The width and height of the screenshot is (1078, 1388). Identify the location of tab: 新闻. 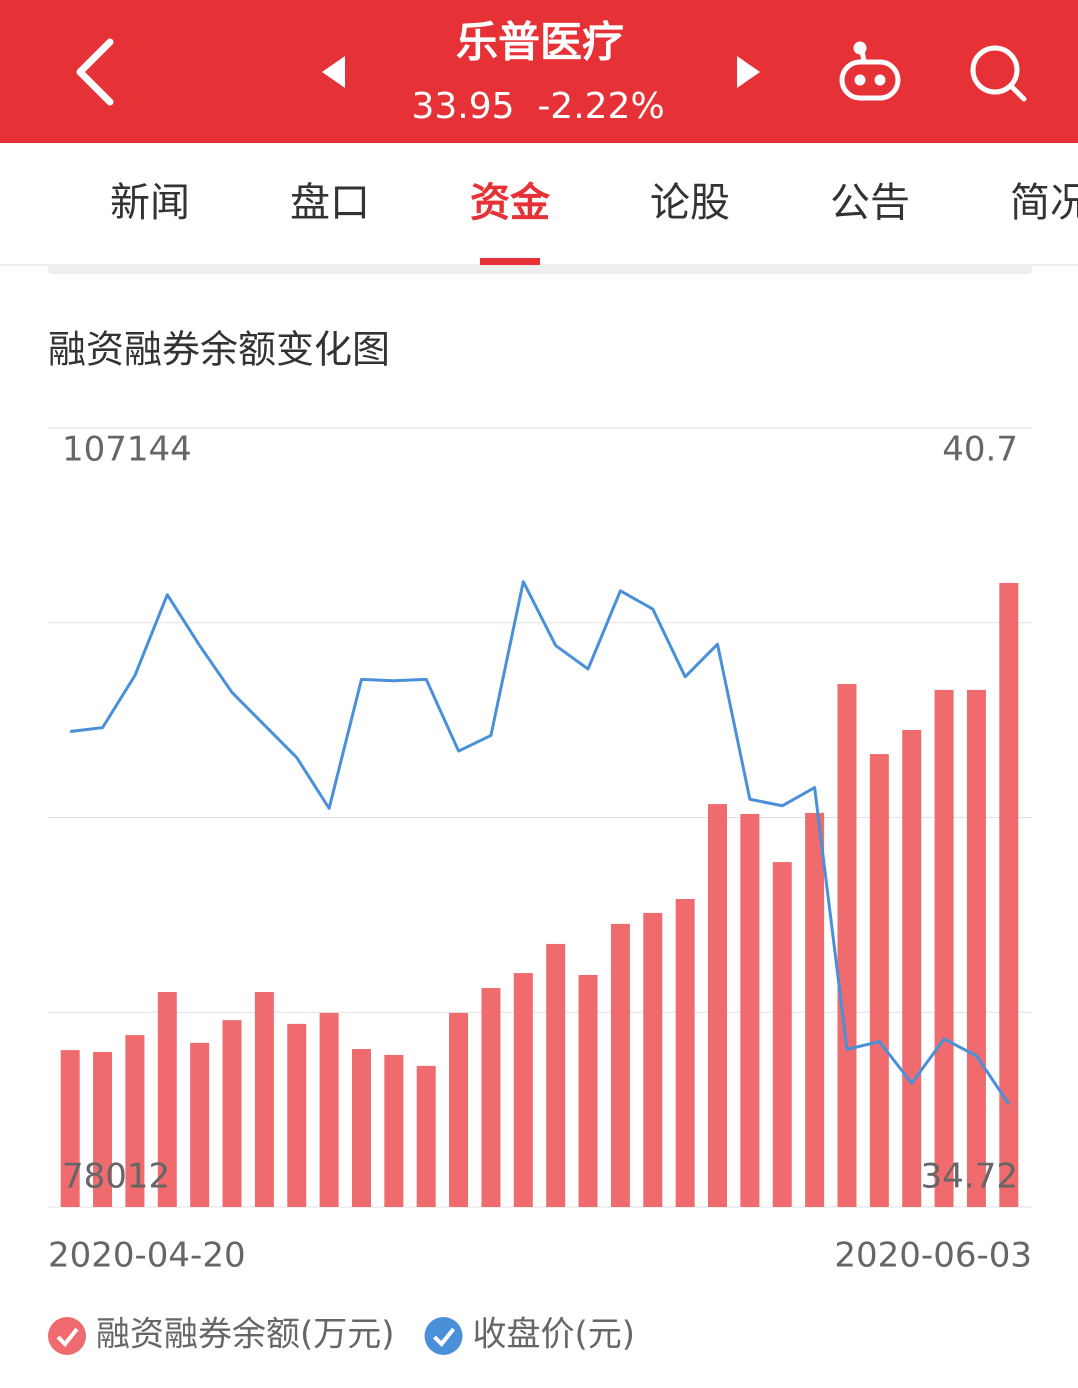
(150, 203).